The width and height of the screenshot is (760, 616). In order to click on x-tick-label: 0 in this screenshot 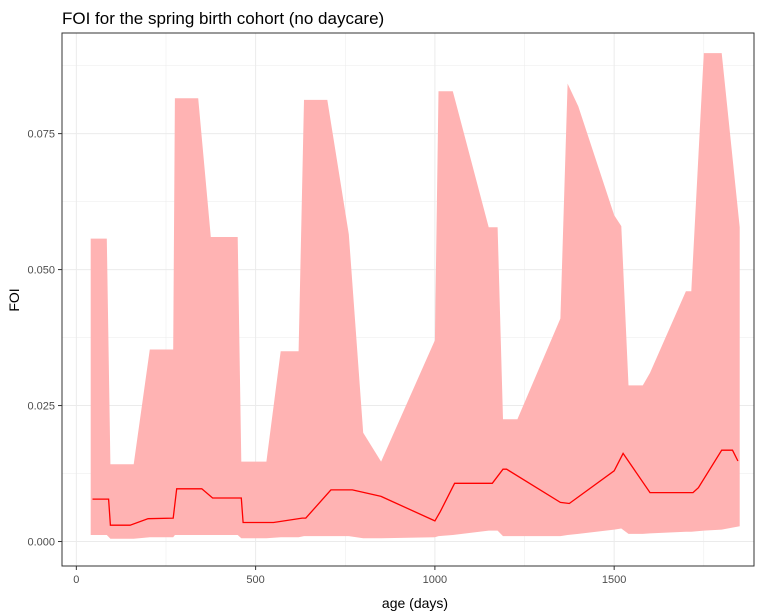, I will do `click(76, 580)`.